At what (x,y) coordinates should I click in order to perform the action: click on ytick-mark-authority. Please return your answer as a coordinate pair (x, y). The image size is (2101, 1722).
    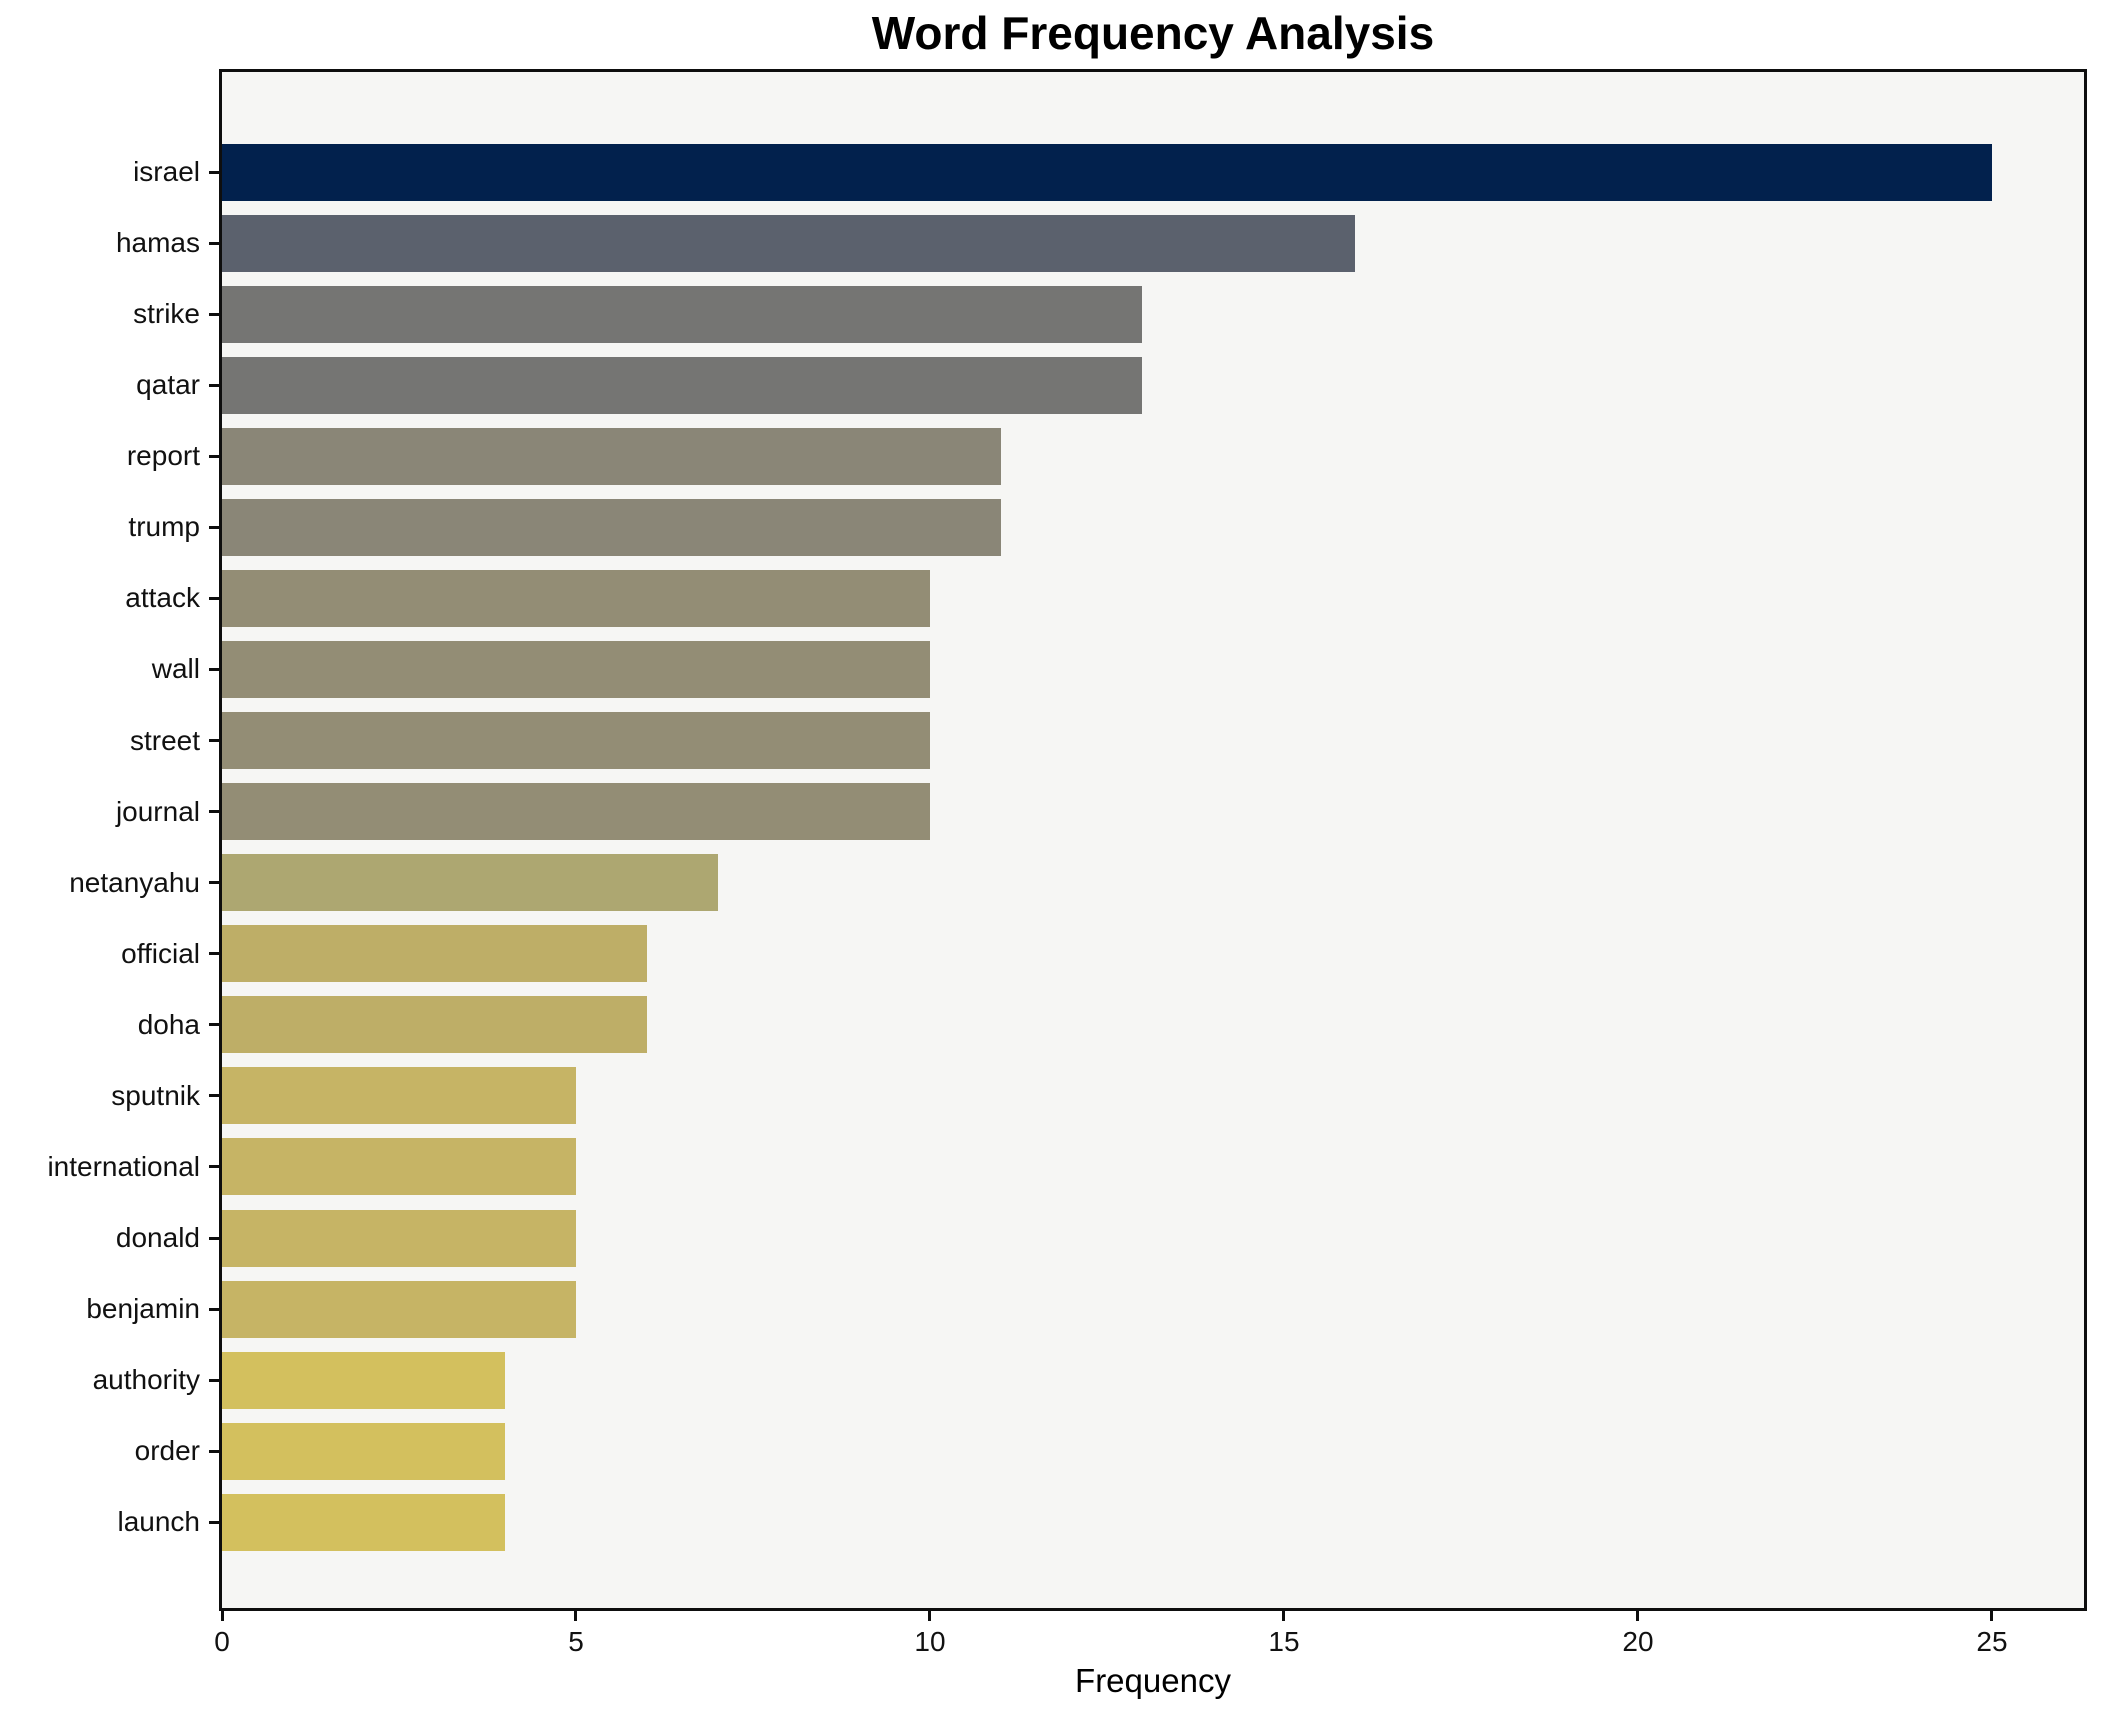
    Looking at the image, I should click on (215, 1380).